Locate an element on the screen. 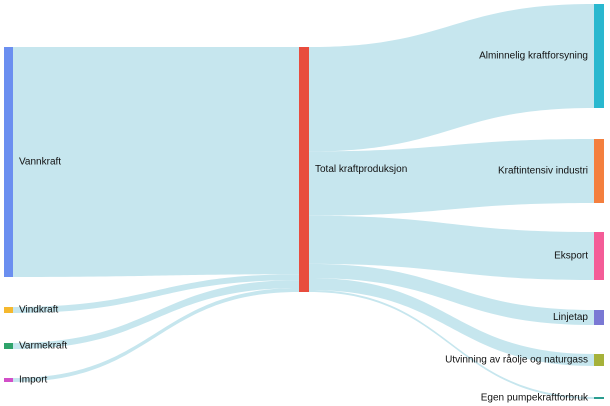 The height and width of the screenshot is (406, 610). node-vannkraft is located at coordinates (8, 162).